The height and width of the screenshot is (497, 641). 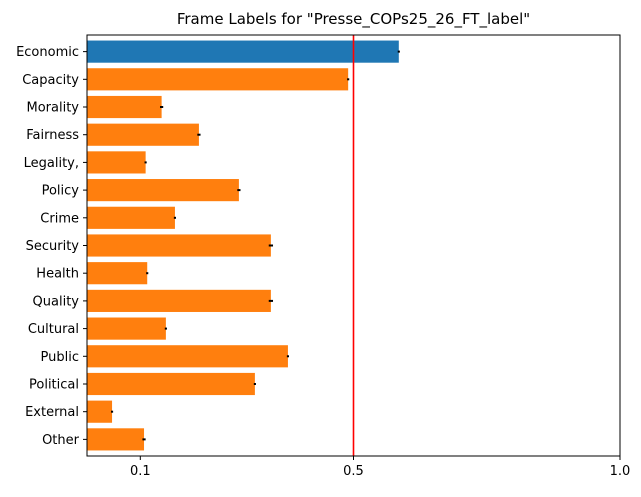 I want to click on y-tick-label: Cultural, so click(x=53, y=329).